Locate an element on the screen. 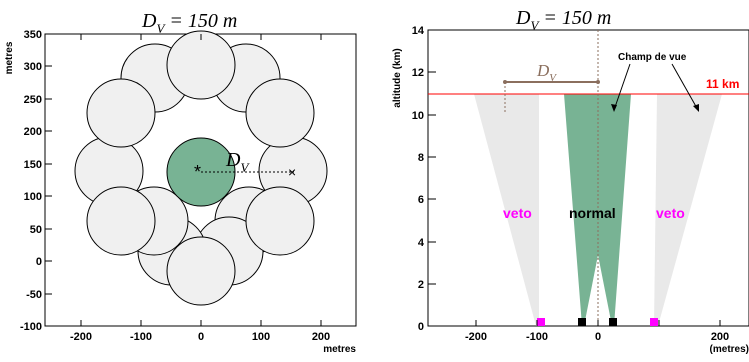 The height and width of the screenshot is (362, 749). end-marker: × is located at coordinates (292, 172).